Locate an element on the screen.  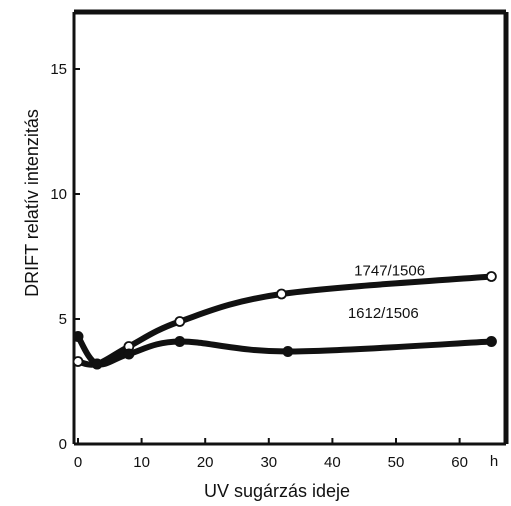
series-label-1: 1747/1506 is located at coordinates (389, 270).